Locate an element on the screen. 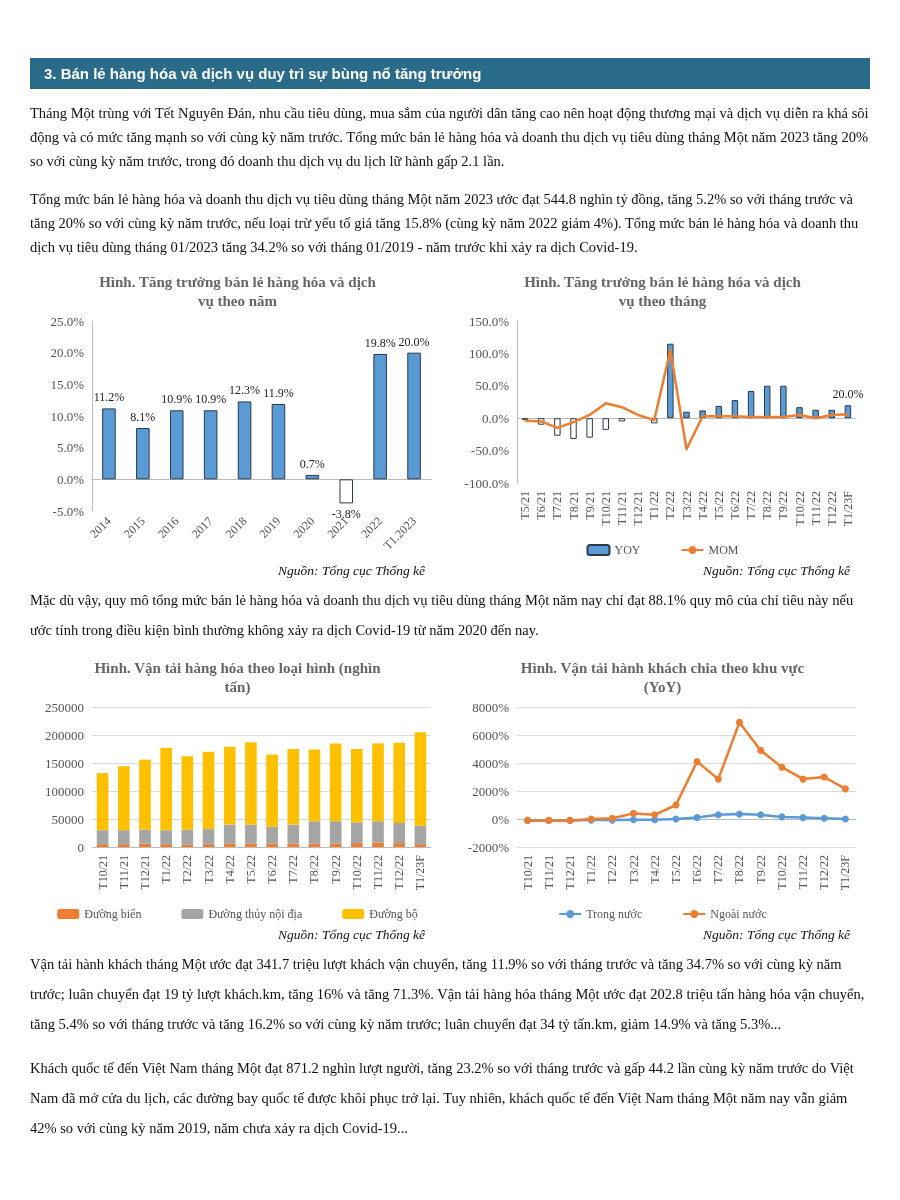  legend-label: MOM is located at coordinates (723, 550).